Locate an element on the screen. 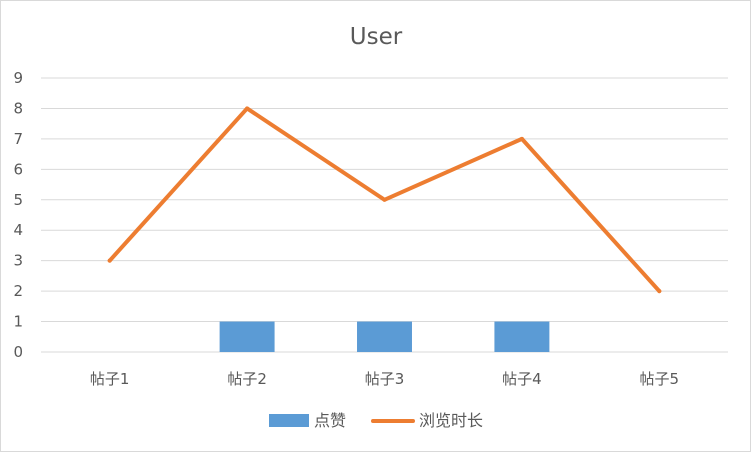  x-tick-label: 帖子1 is located at coordinates (110, 379).